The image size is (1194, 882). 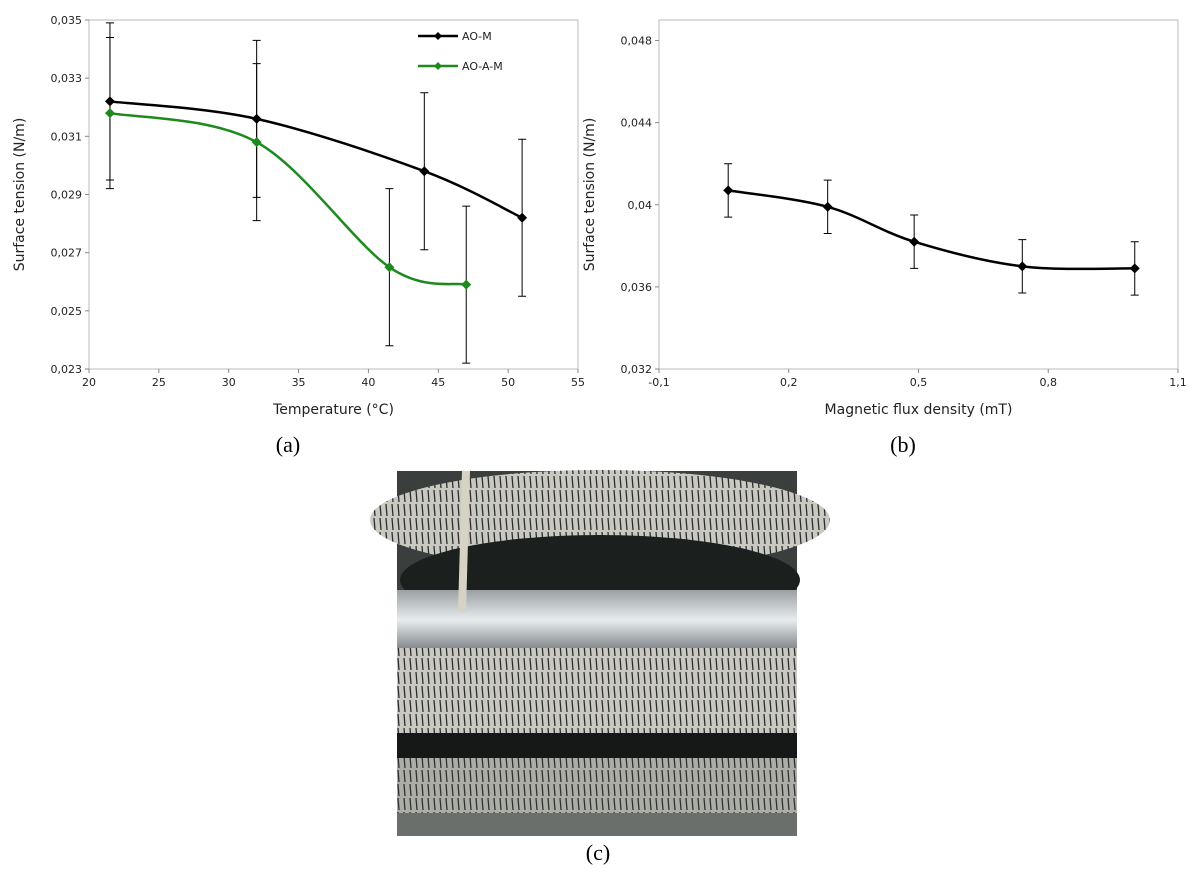 I want to click on x-axis-title: Temperature (°C), so click(x=333, y=410).